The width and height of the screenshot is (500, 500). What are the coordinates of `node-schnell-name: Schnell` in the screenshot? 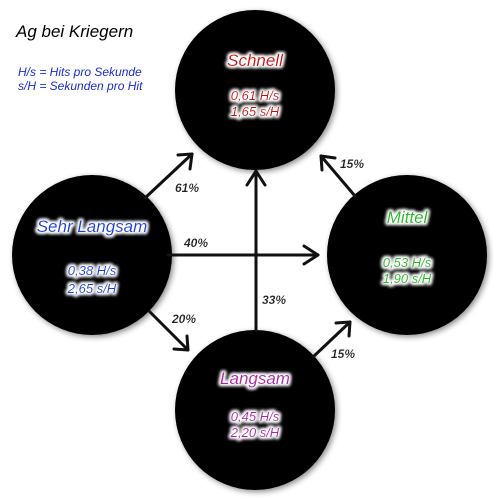 It's located at (255, 60).